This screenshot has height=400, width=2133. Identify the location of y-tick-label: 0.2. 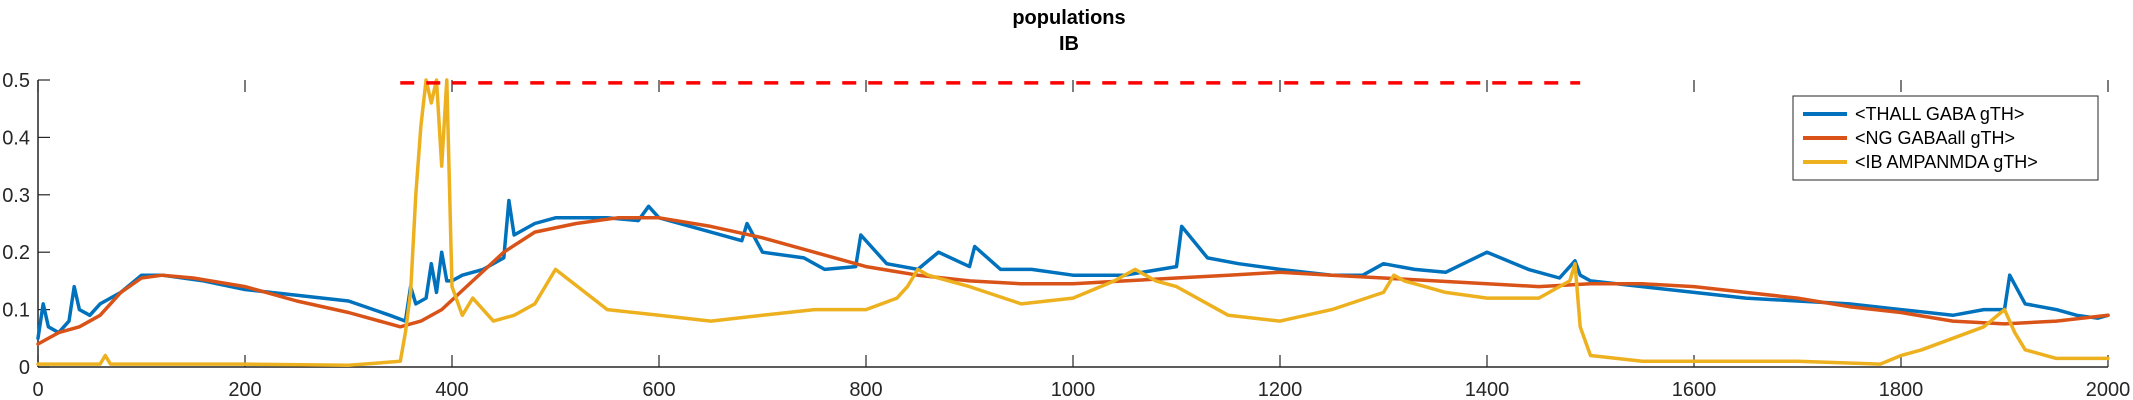
(16, 253).